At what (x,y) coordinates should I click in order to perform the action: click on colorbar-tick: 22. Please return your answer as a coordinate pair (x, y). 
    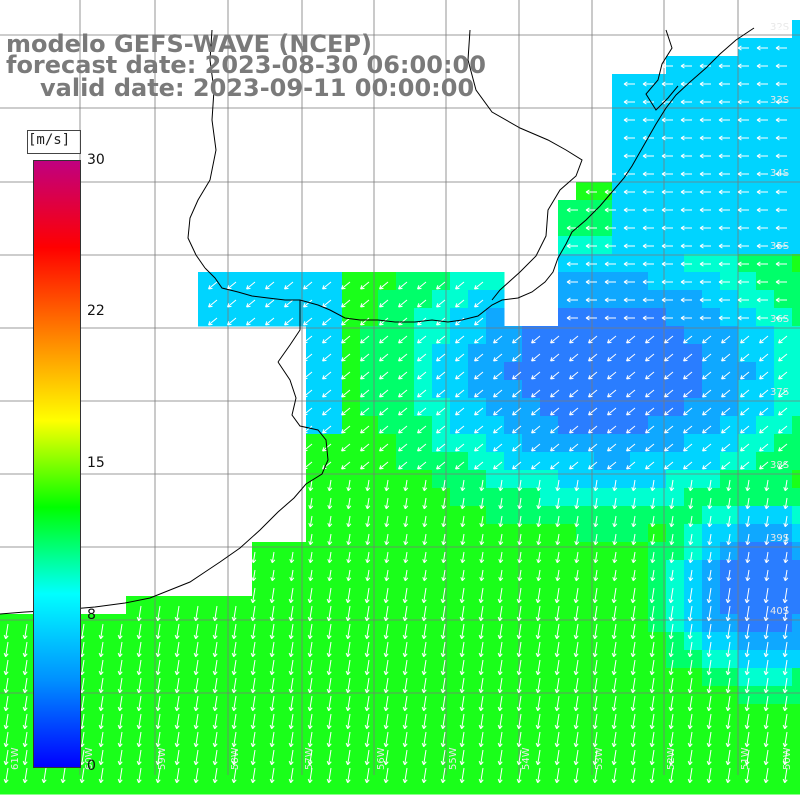
    Looking at the image, I should click on (96, 311).